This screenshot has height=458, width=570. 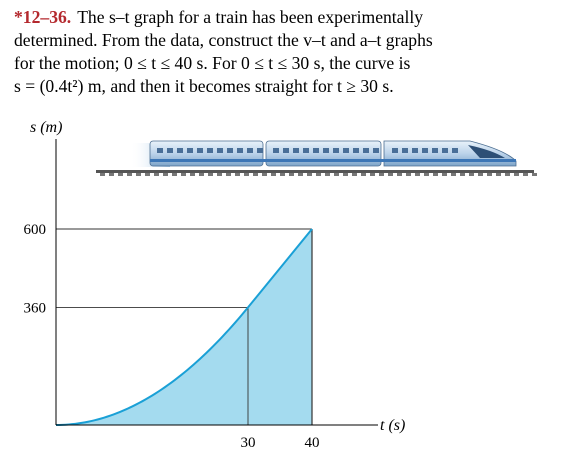 What do you see at coordinates (35, 230) in the screenshot?
I see `y-tick-label-600: 600` at bounding box center [35, 230].